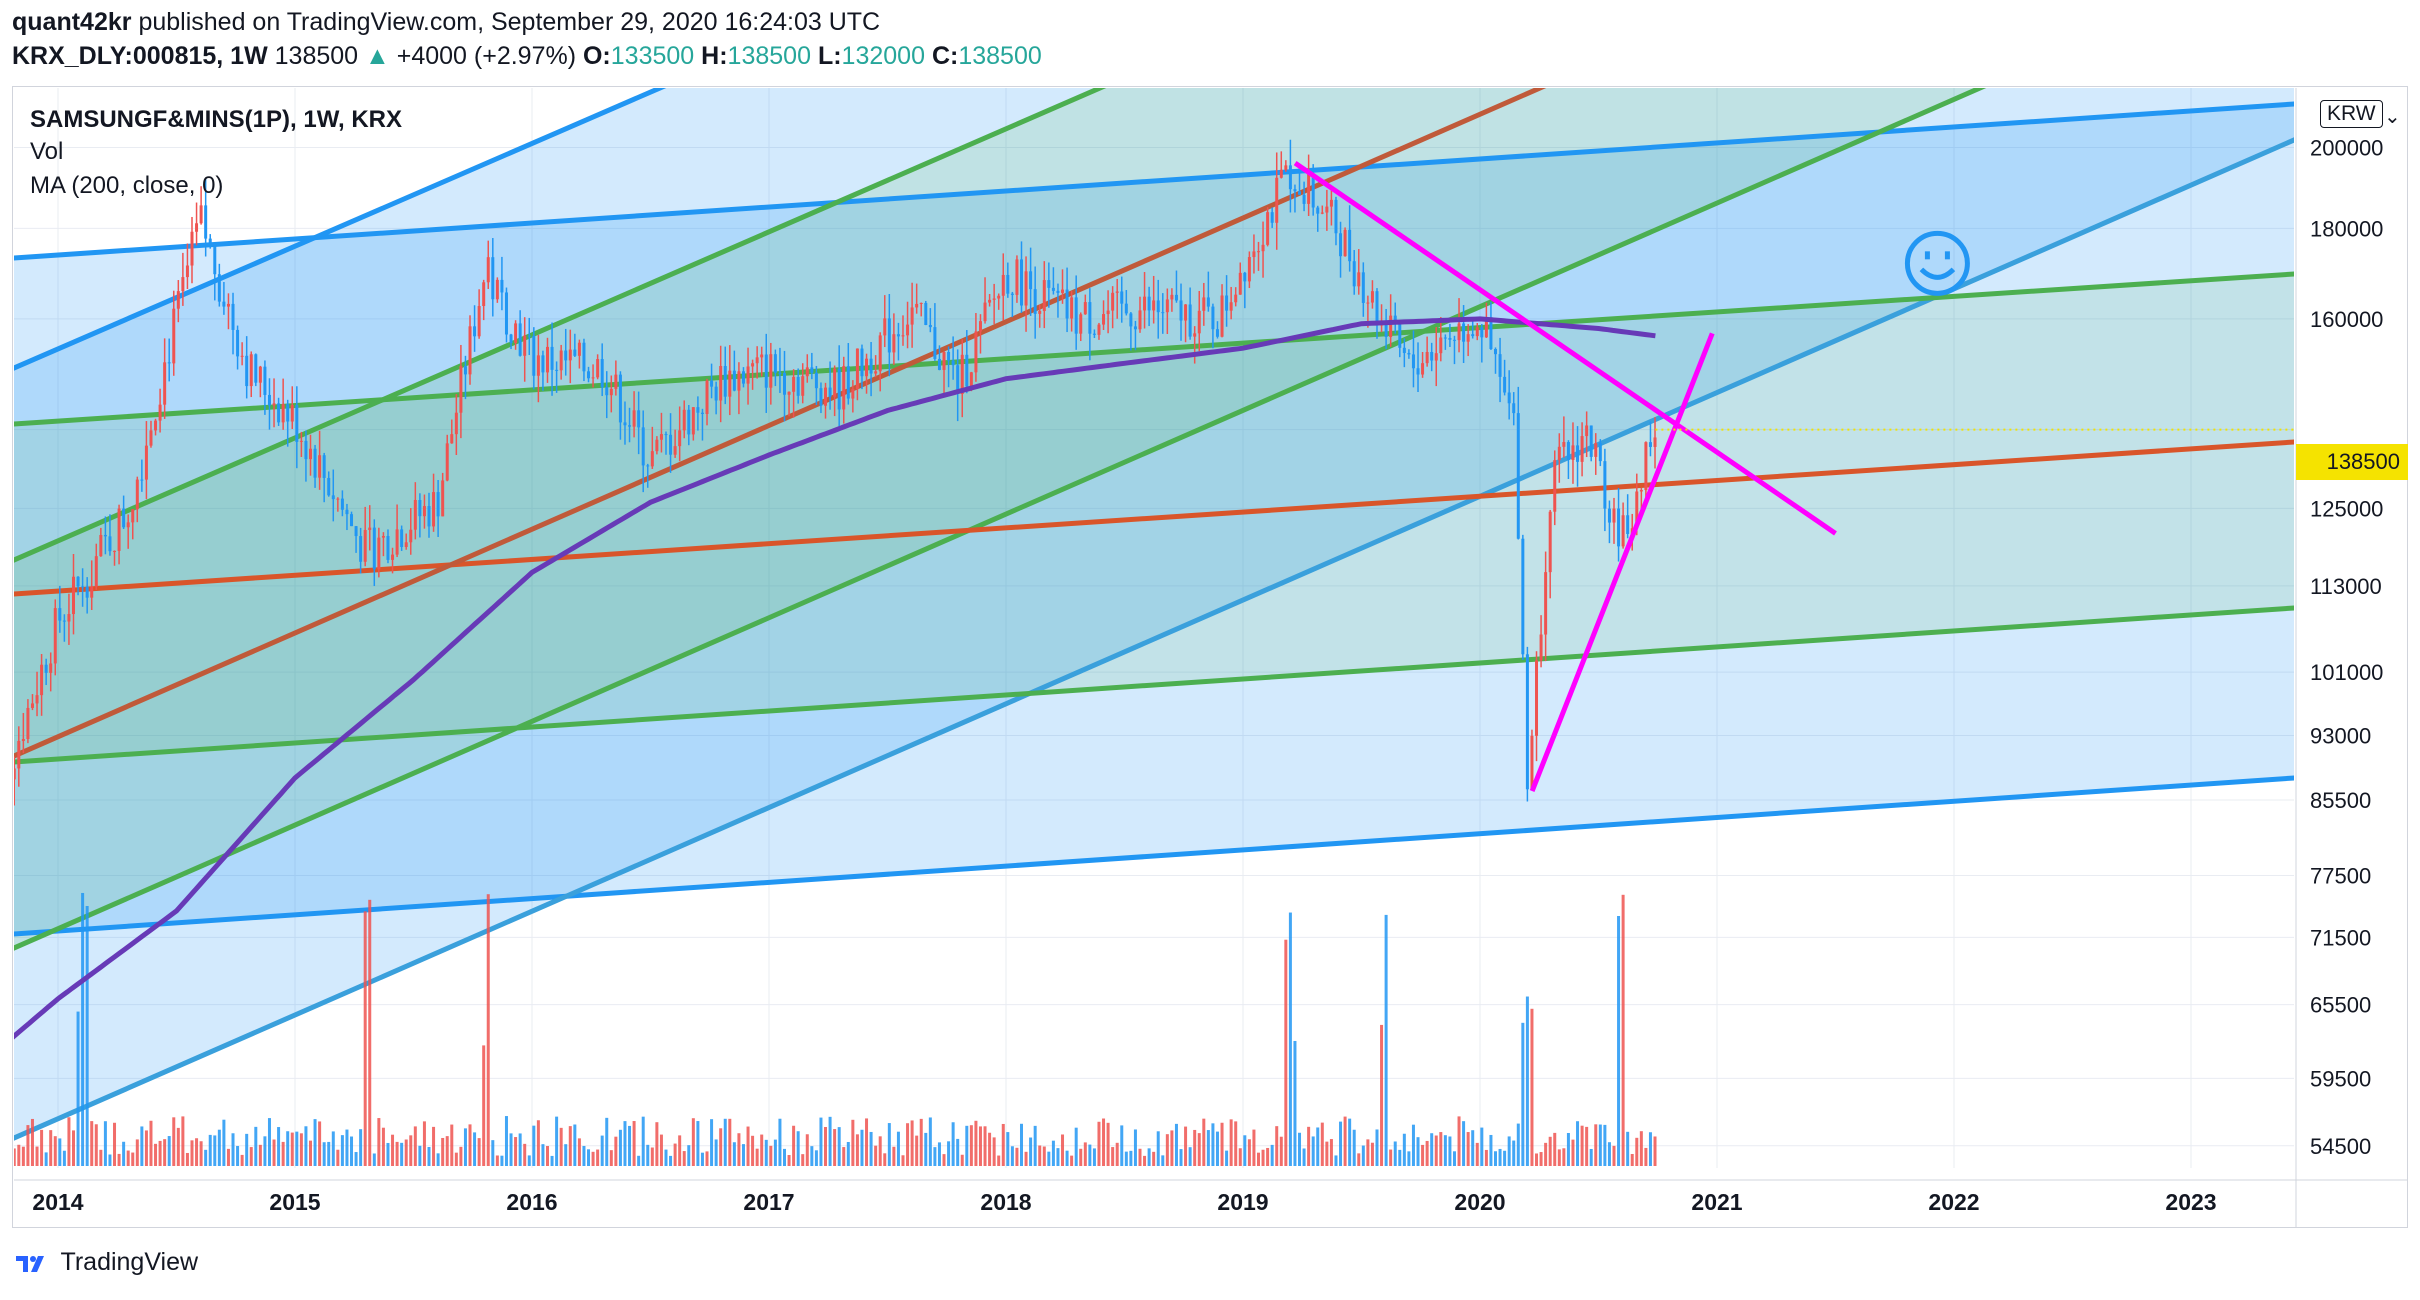 Image resolution: width=2420 pixels, height=1300 pixels. What do you see at coordinates (2351, 114) in the screenshot?
I see `currency-button: KRW` at bounding box center [2351, 114].